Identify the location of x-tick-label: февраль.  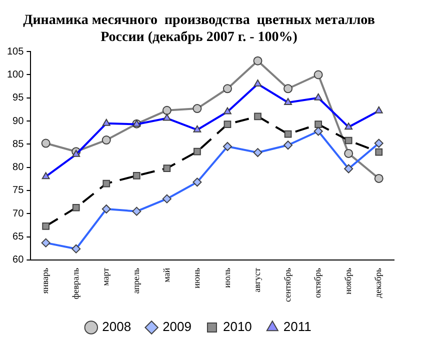
(75, 284).